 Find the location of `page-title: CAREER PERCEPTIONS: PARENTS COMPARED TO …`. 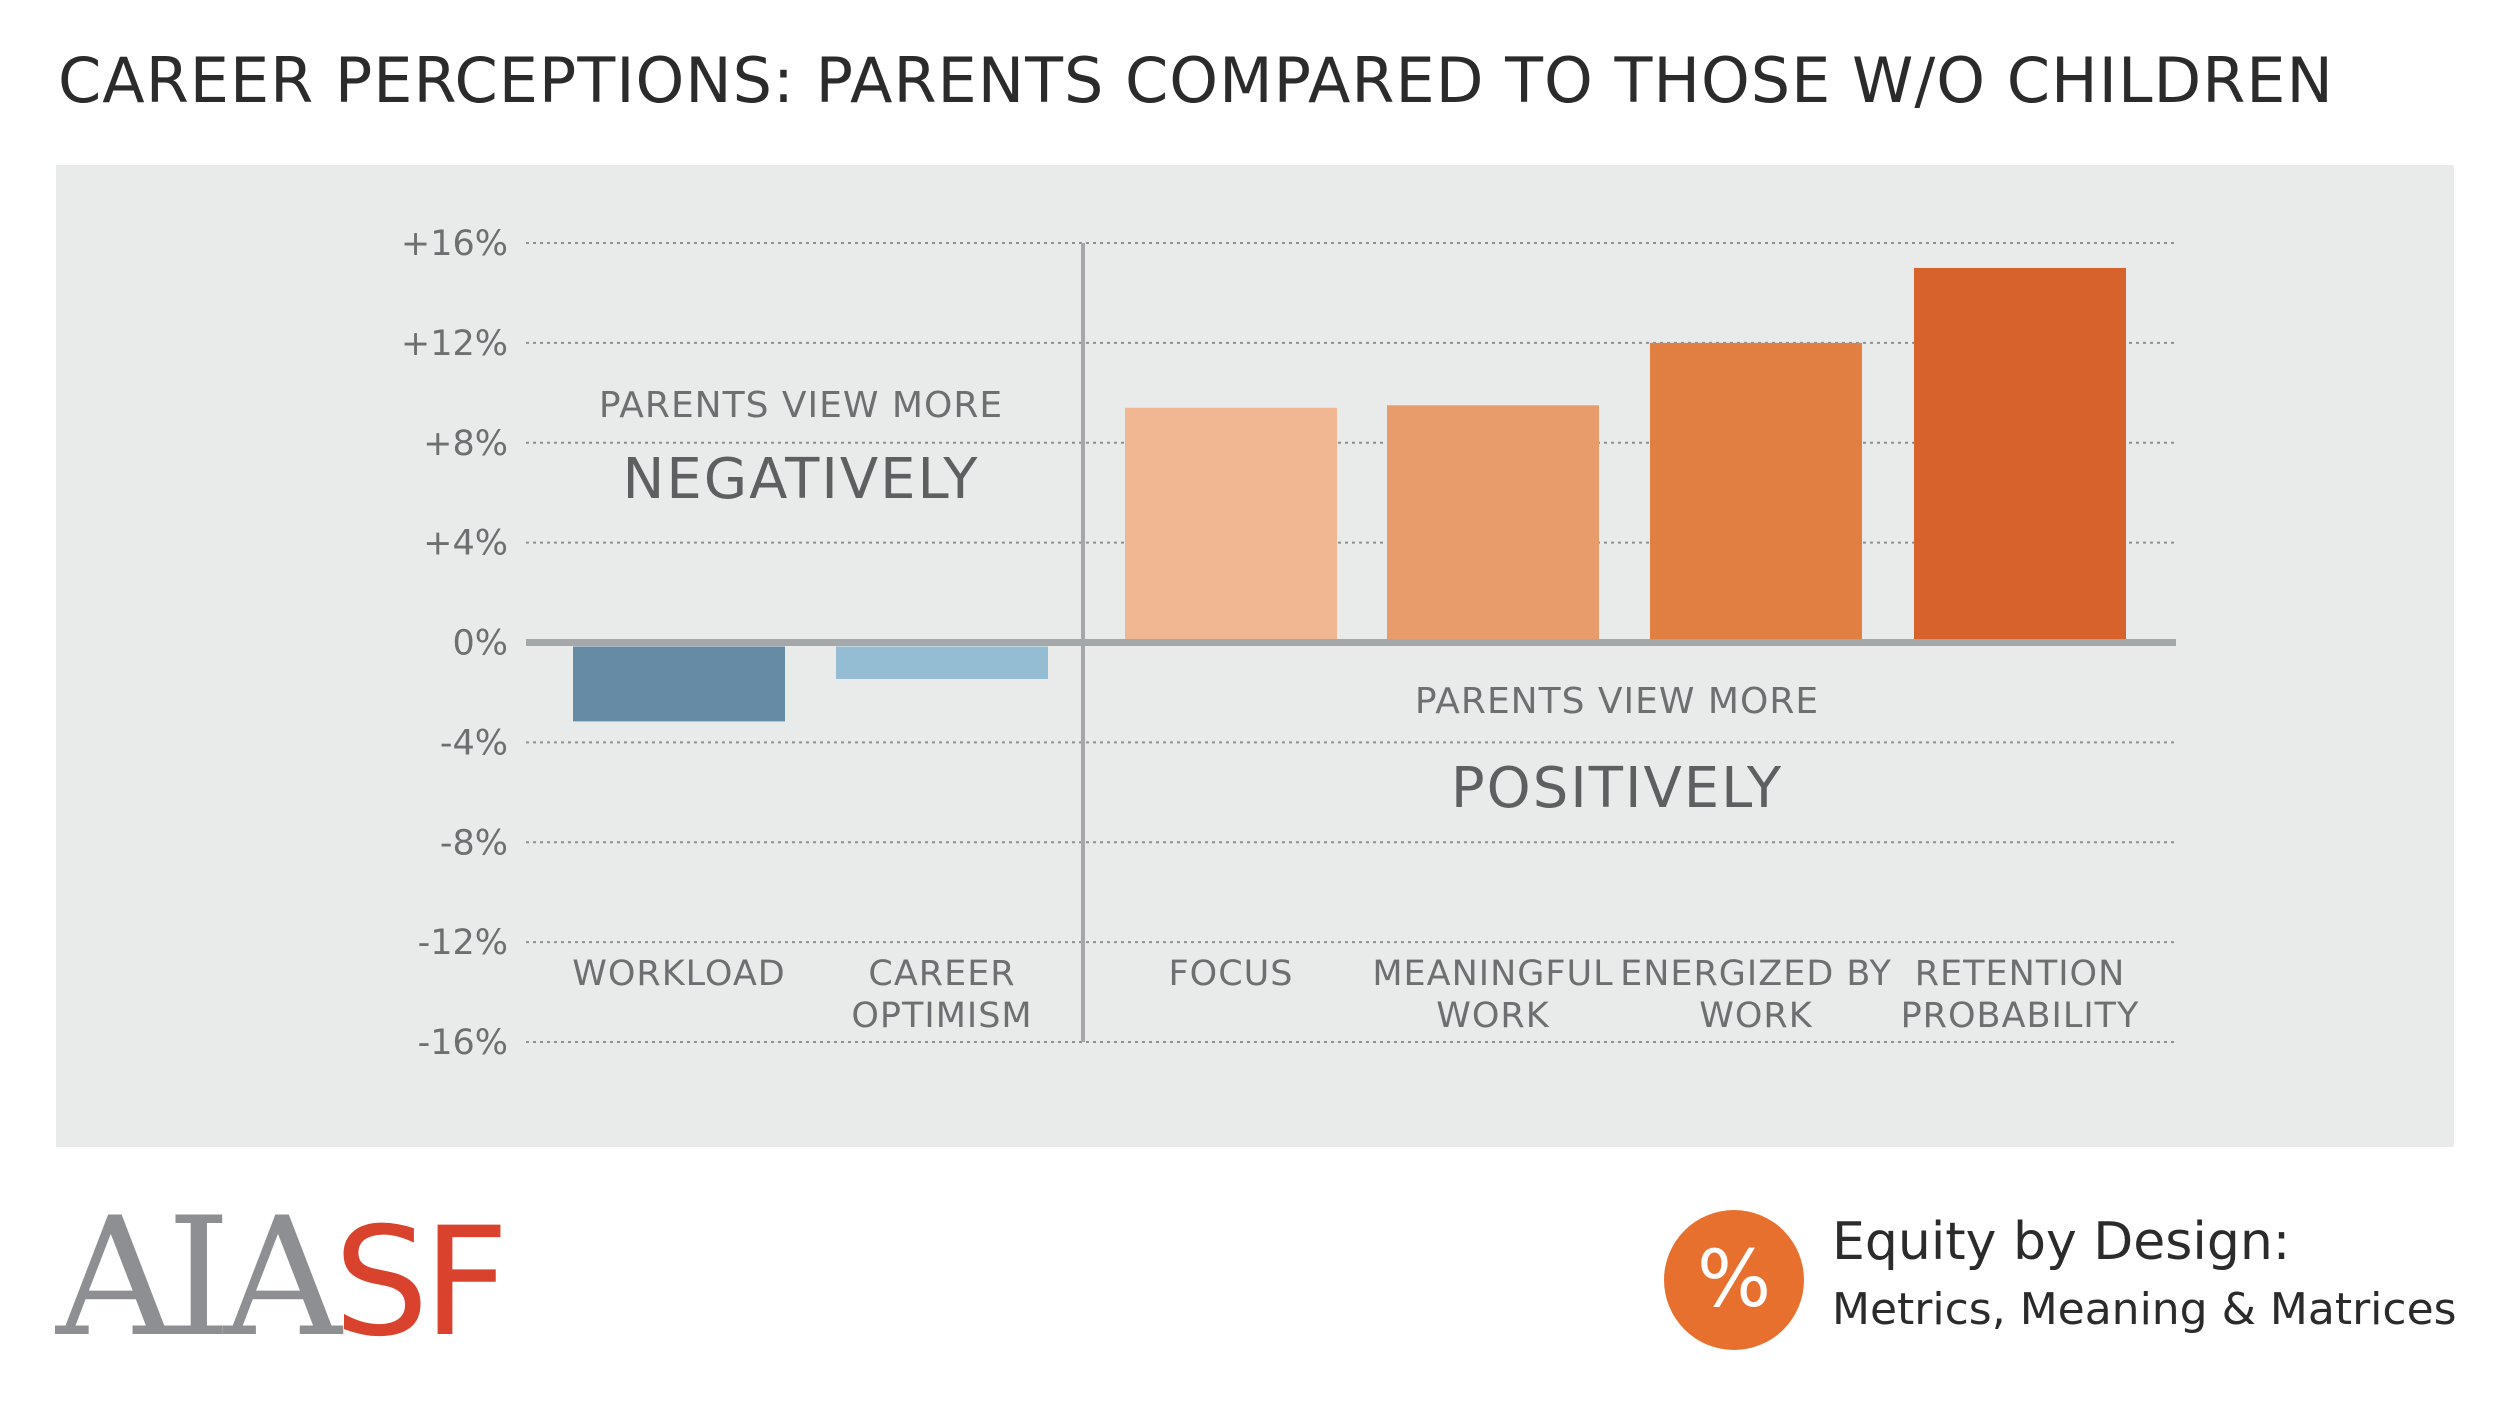

page-title: CAREER PERCEPTIONS: PARENTS COMPARED TO … is located at coordinates (1196, 80).